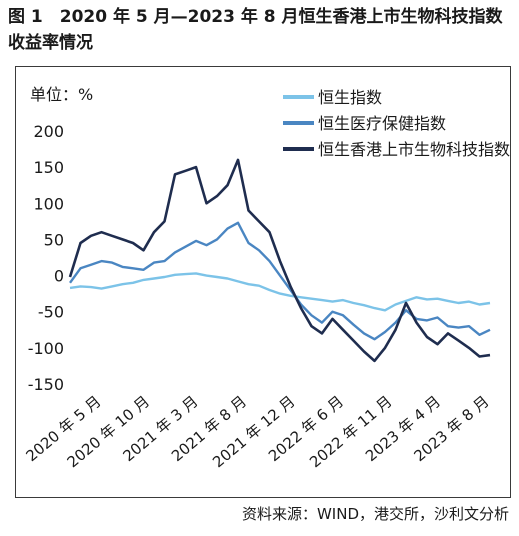 This screenshot has height=536, width=519. I want to click on source-note: 资料来源：WIND，港交所，沙利文分析, so click(375, 514).